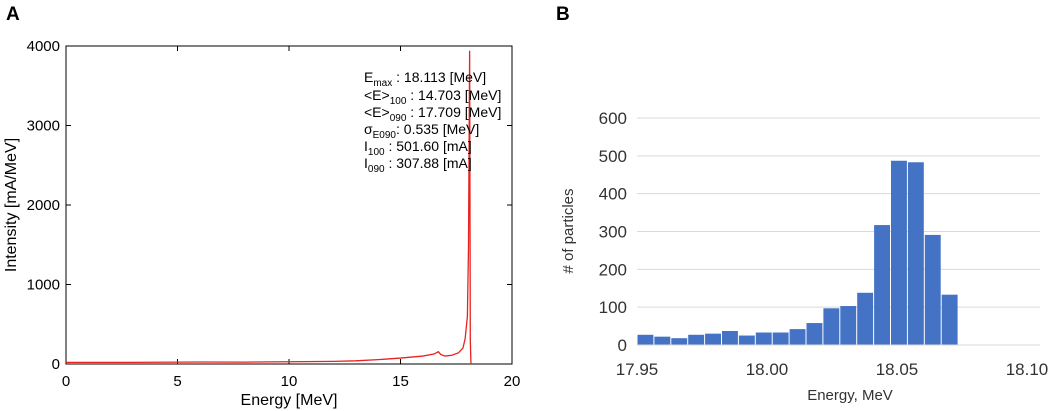 This screenshot has width=1059, height=411. What do you see at coordinates (43, 46) in the screenshot?
I see `a-y-tick-label: 4000` at bounding box center [43, 46].